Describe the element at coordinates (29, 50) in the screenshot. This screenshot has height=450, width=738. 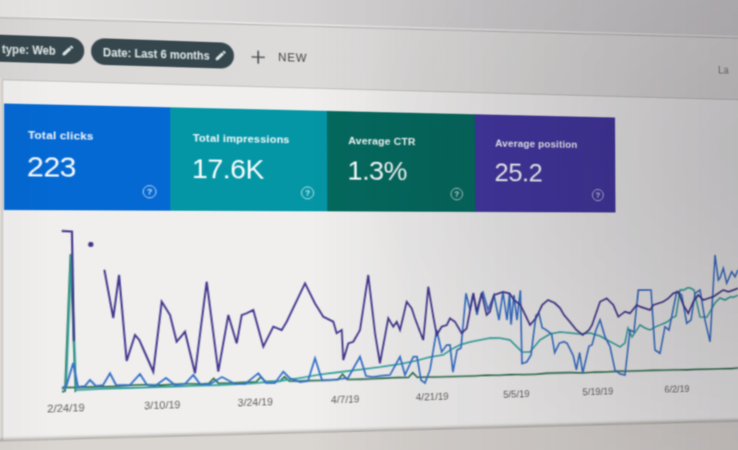
I see `svg-text: type: Web` at that location.